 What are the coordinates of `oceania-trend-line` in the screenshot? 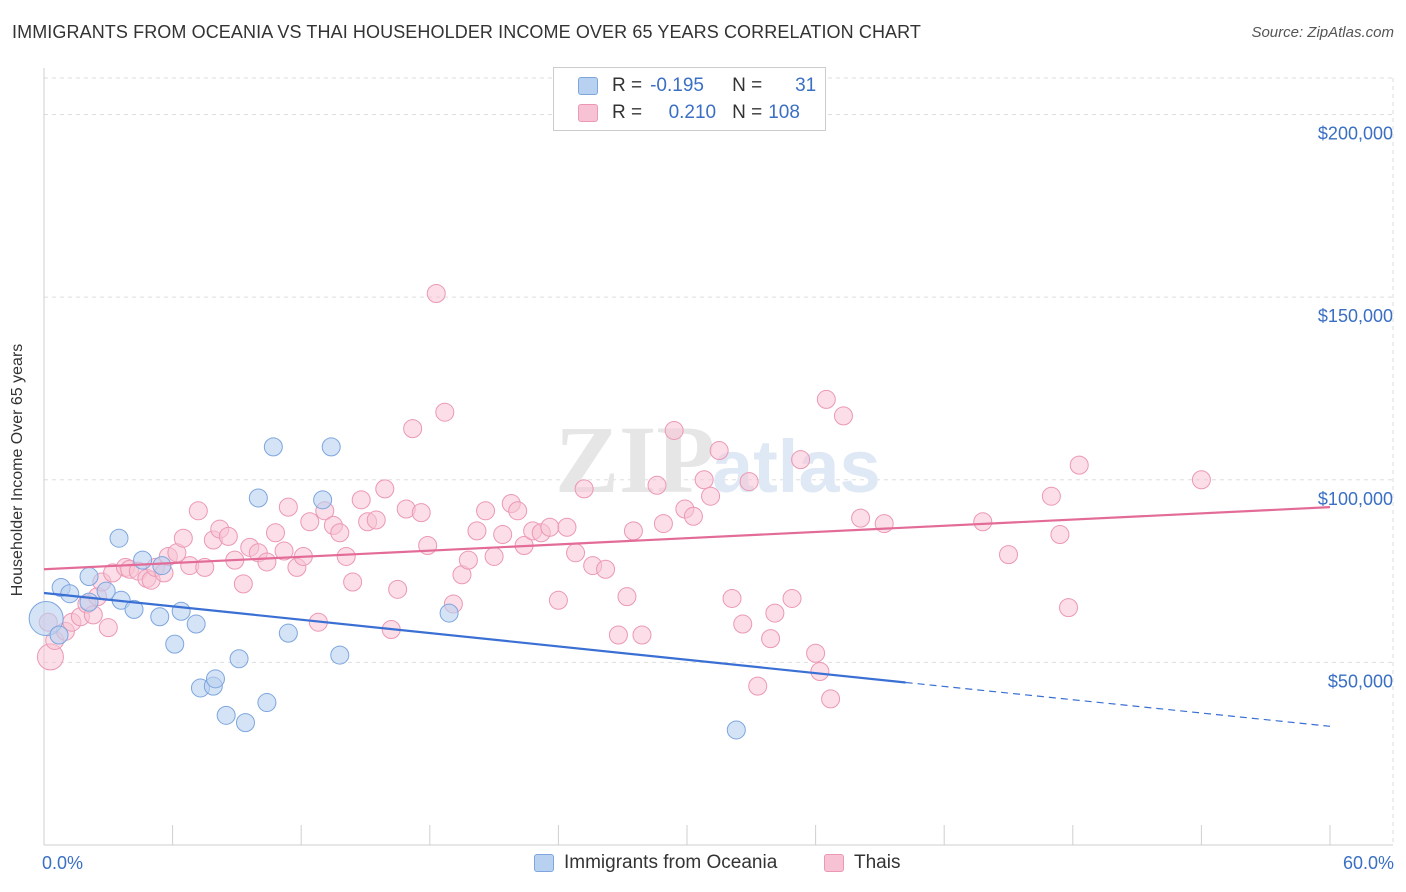 It's located at (474, 637).